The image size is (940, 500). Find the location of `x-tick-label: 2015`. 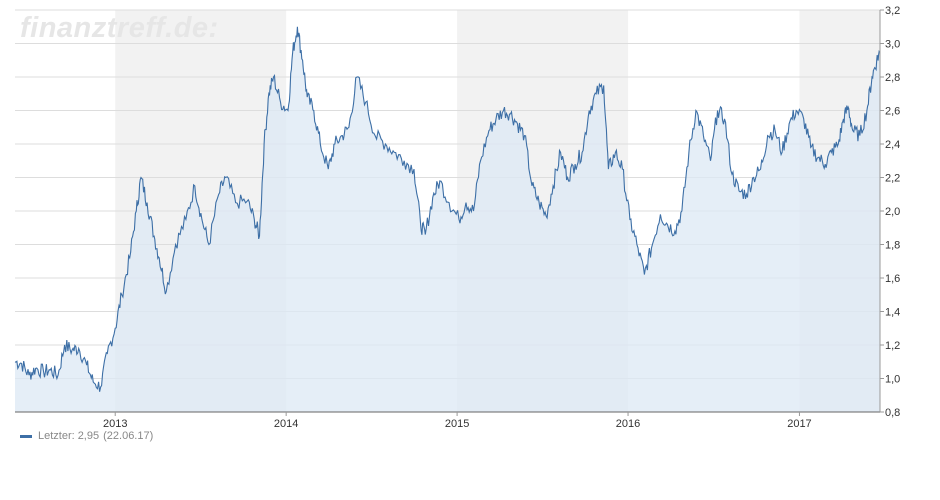

x-tick-label: 2015 is located at coordinates (457, 424).